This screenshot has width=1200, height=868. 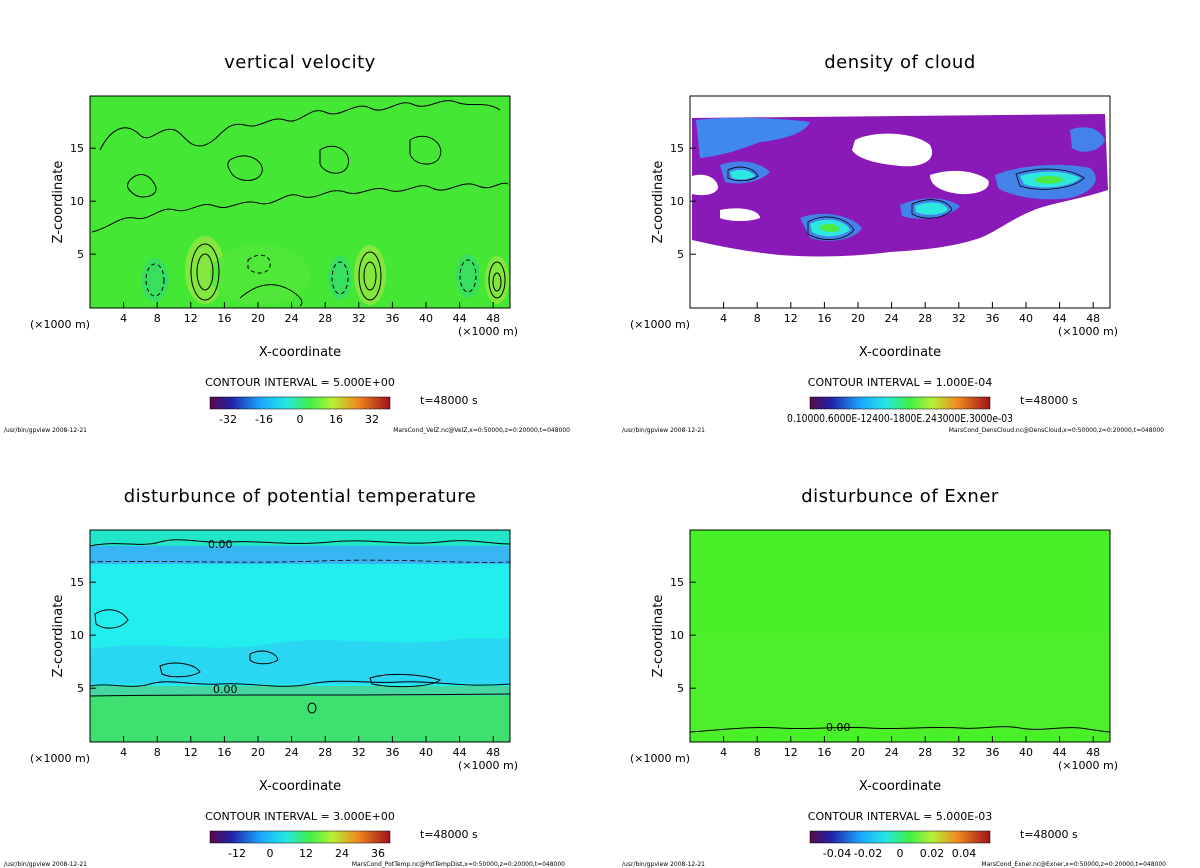 I want to click on cloud-core, so click(x=1050, y=179).